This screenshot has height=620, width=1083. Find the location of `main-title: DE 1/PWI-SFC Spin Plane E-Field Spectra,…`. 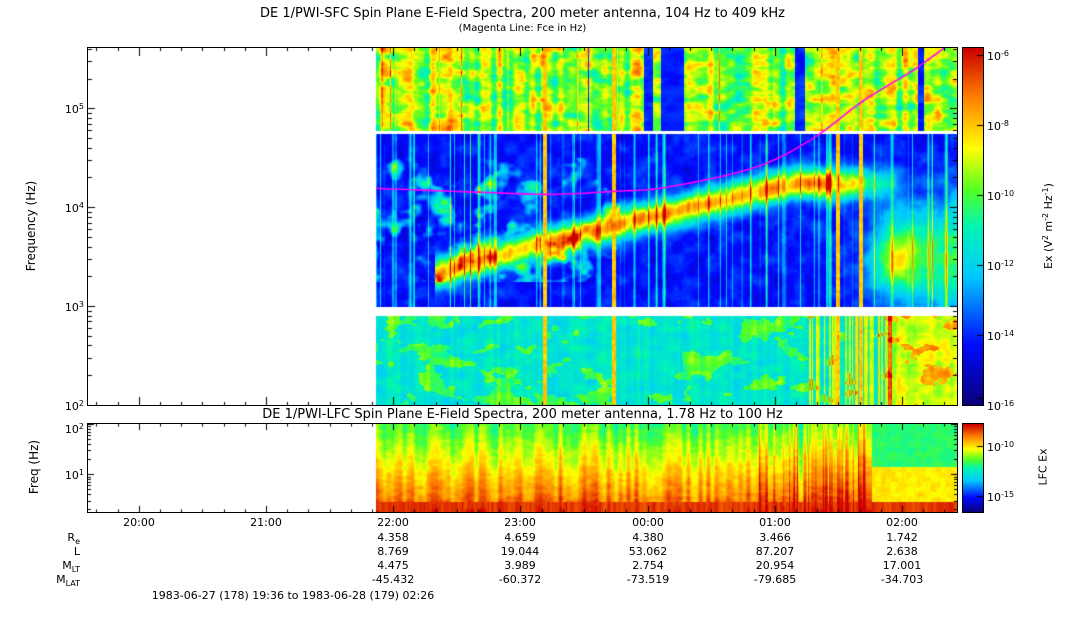

main-title: DE 1/PWI-SFC Spin Plane E-Field Spectra,… is located at coordinates (522, 13).